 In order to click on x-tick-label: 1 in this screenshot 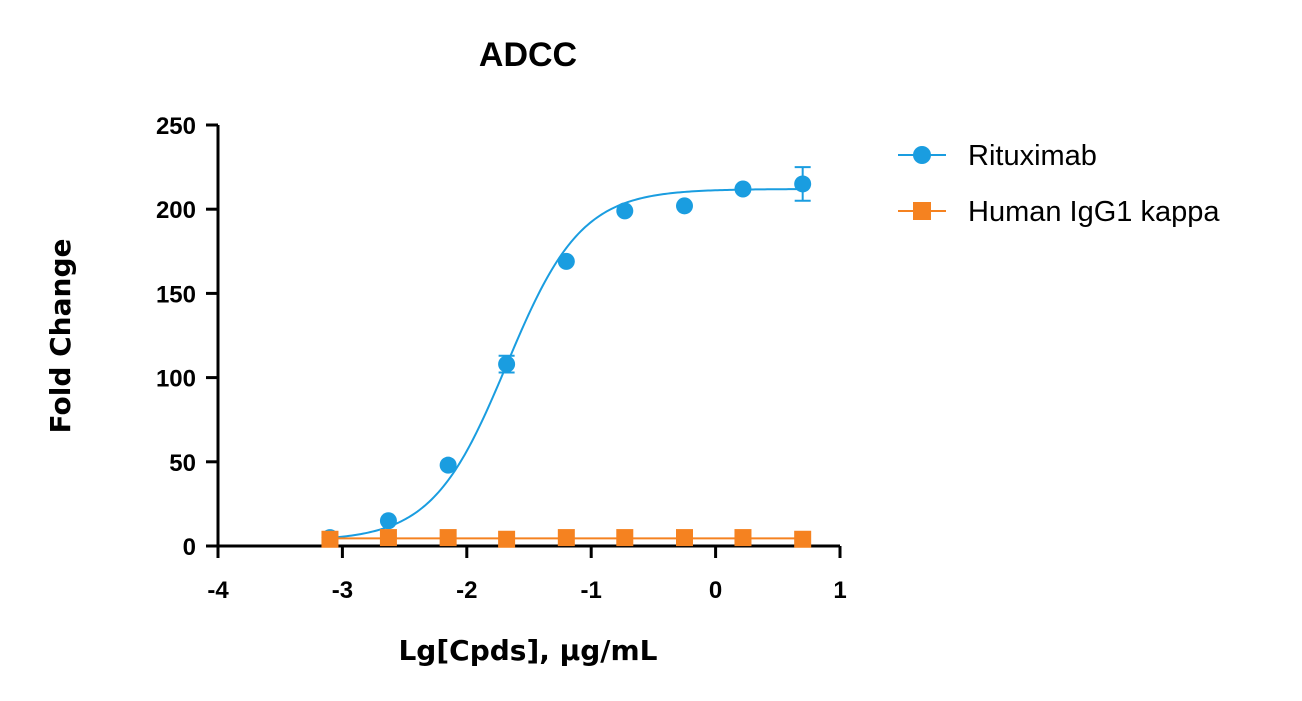, I will do `click(839, 590)`.